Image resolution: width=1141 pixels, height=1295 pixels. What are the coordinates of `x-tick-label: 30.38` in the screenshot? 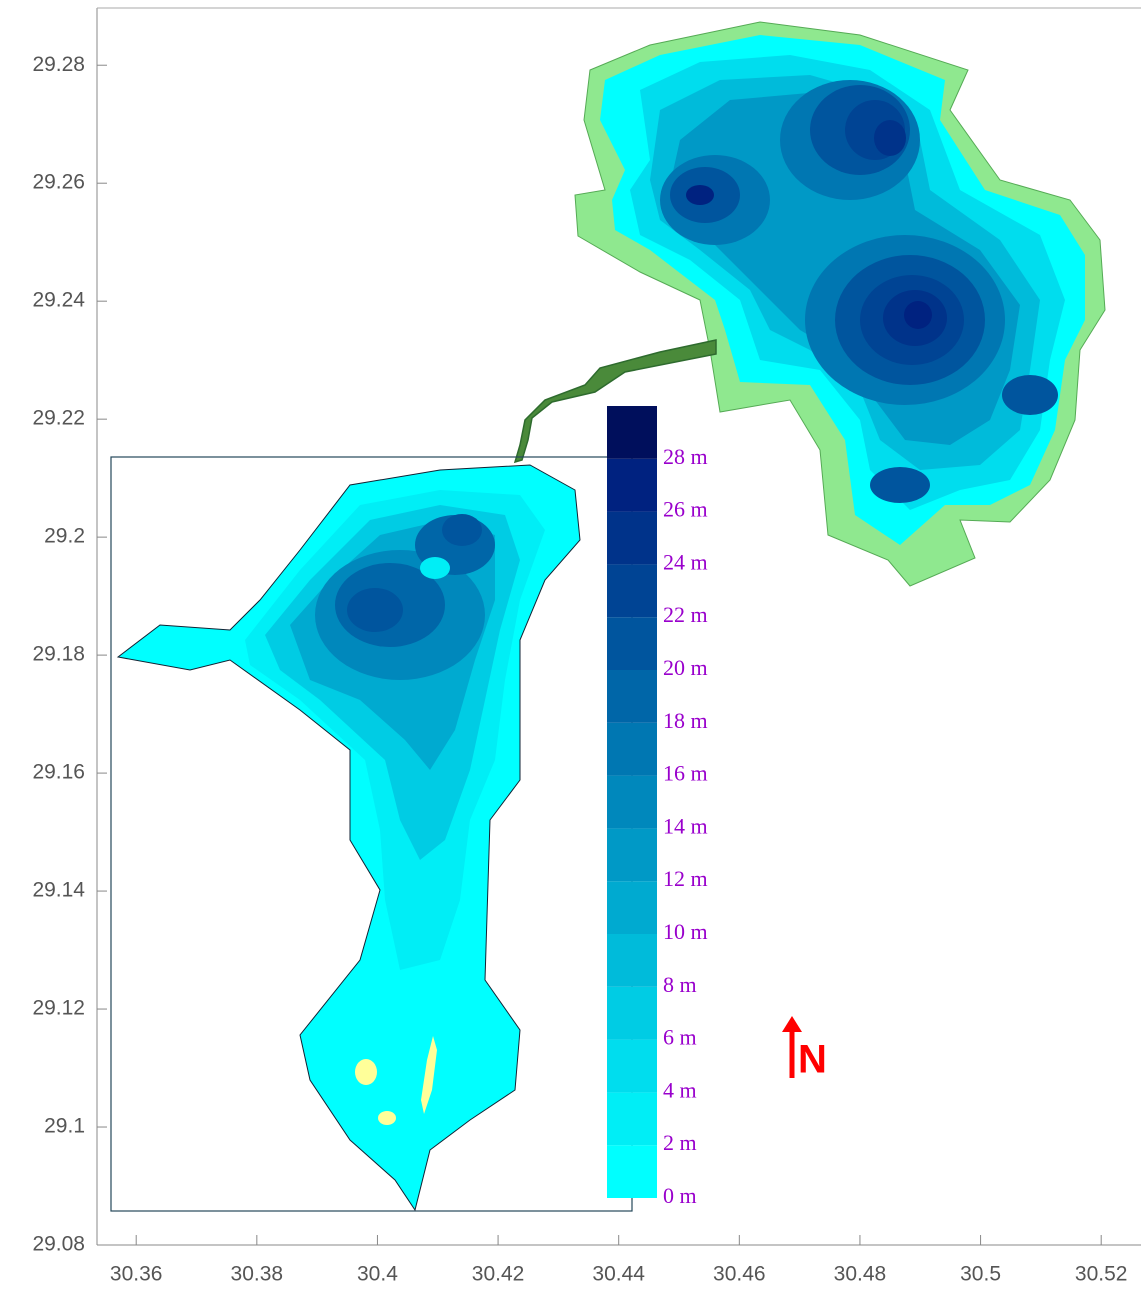 It's located at (257, 1274).